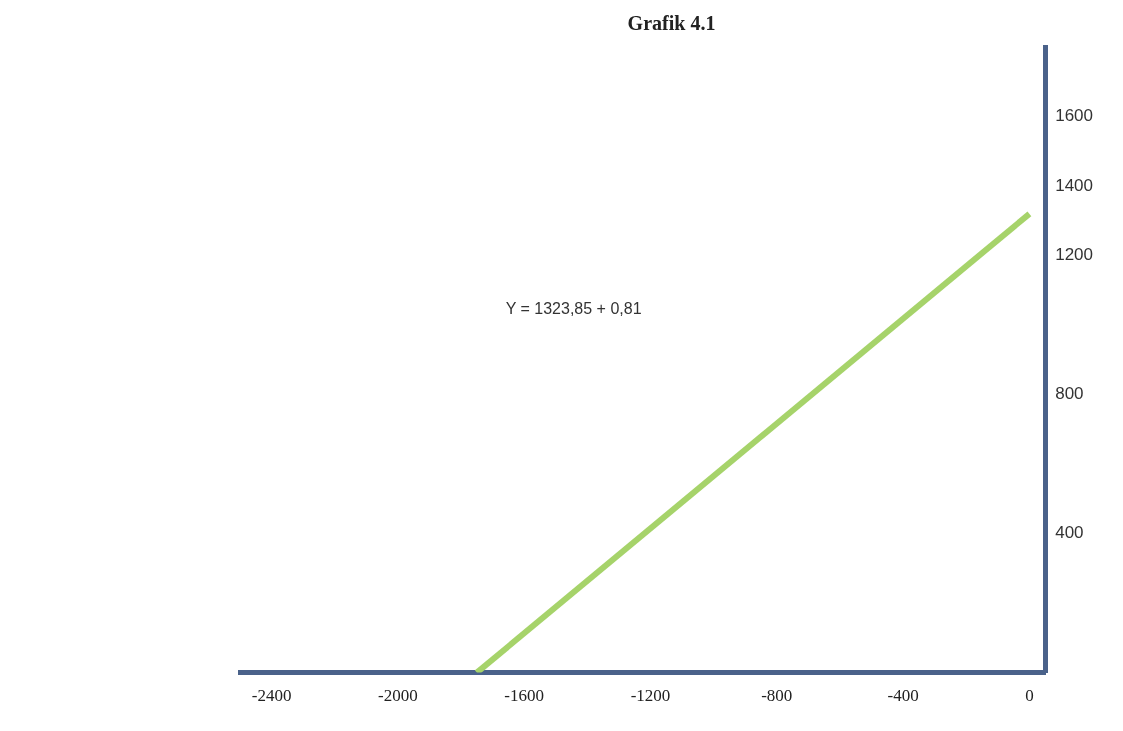  Describe the element at coordinates (524, 696) in the screenshot. I see `x-tick-label: -1600` at that location.